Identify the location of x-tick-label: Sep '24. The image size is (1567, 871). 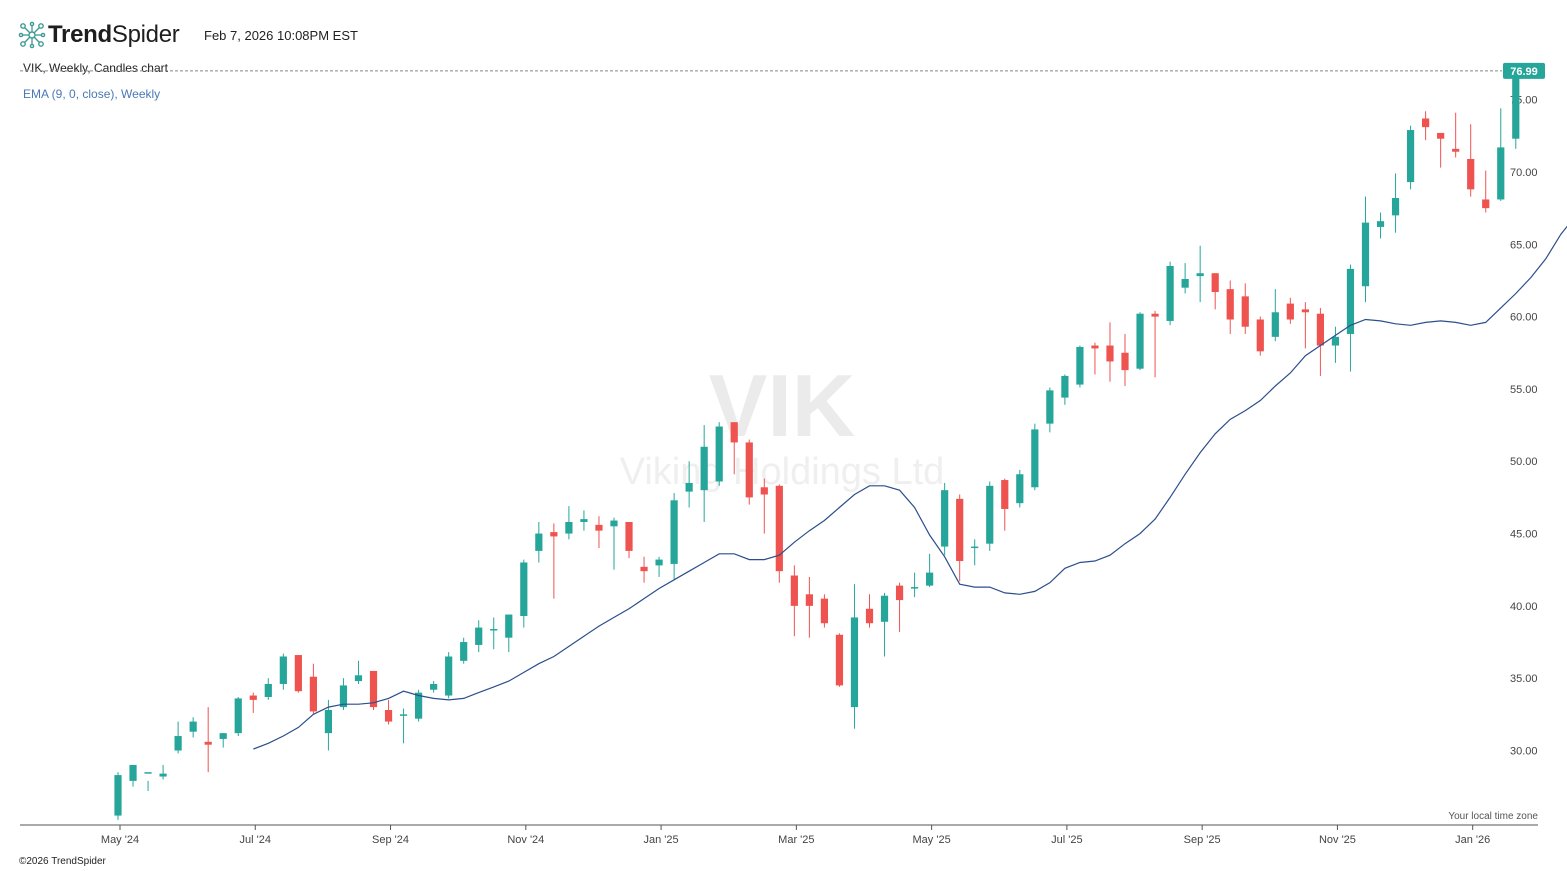
(390, 840).